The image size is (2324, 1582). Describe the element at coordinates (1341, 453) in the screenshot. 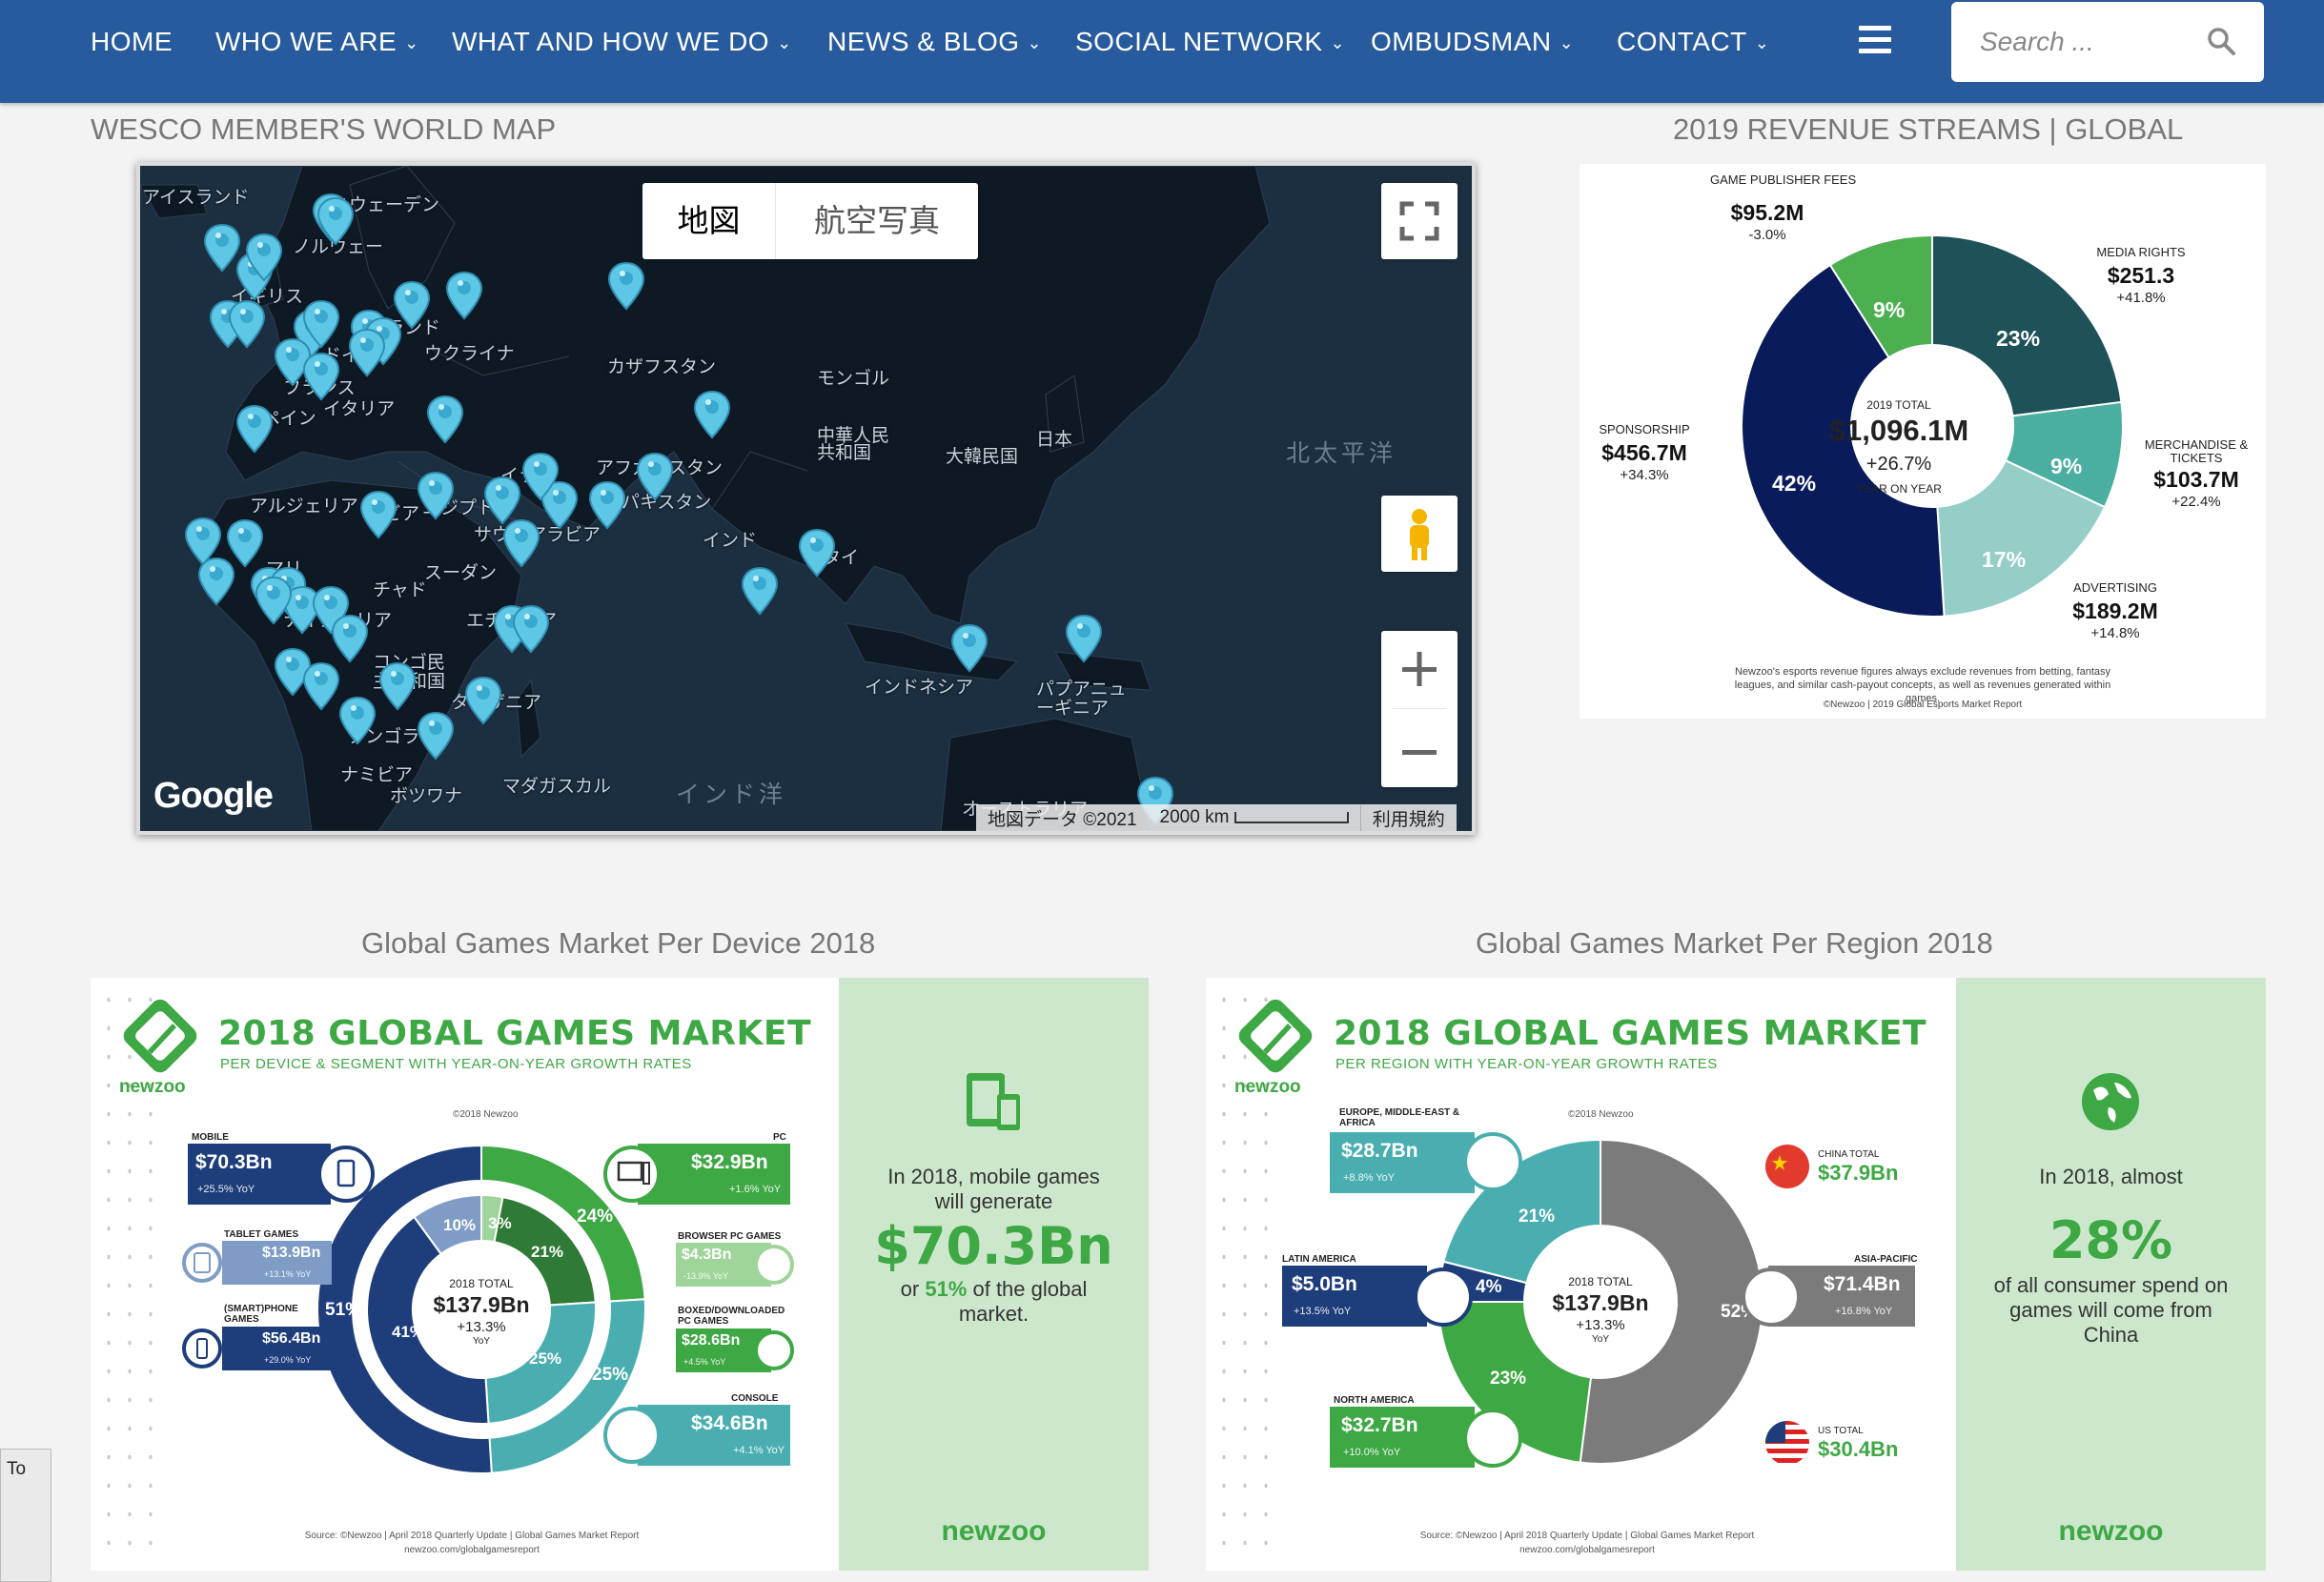

I see `map-label-north-pacific: 北太平洋` at that location.